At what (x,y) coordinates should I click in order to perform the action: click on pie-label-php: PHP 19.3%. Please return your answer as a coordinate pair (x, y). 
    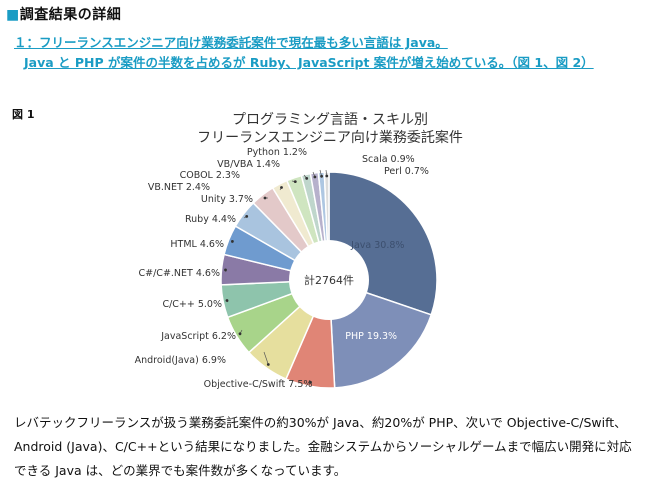
    Looking at the image, I should click on (371, 336).